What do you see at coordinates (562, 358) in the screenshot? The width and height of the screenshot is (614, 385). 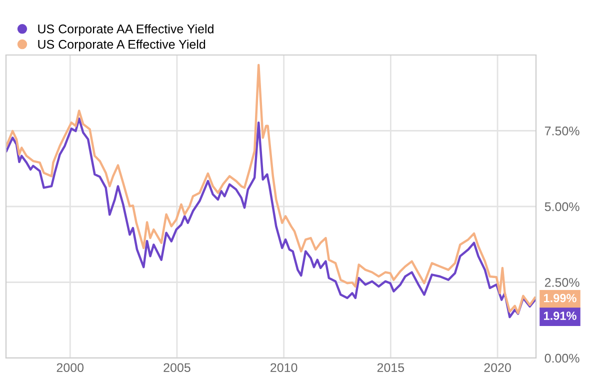 I see `y-tick-label: 0.00%` at bounding box center [562, 358].